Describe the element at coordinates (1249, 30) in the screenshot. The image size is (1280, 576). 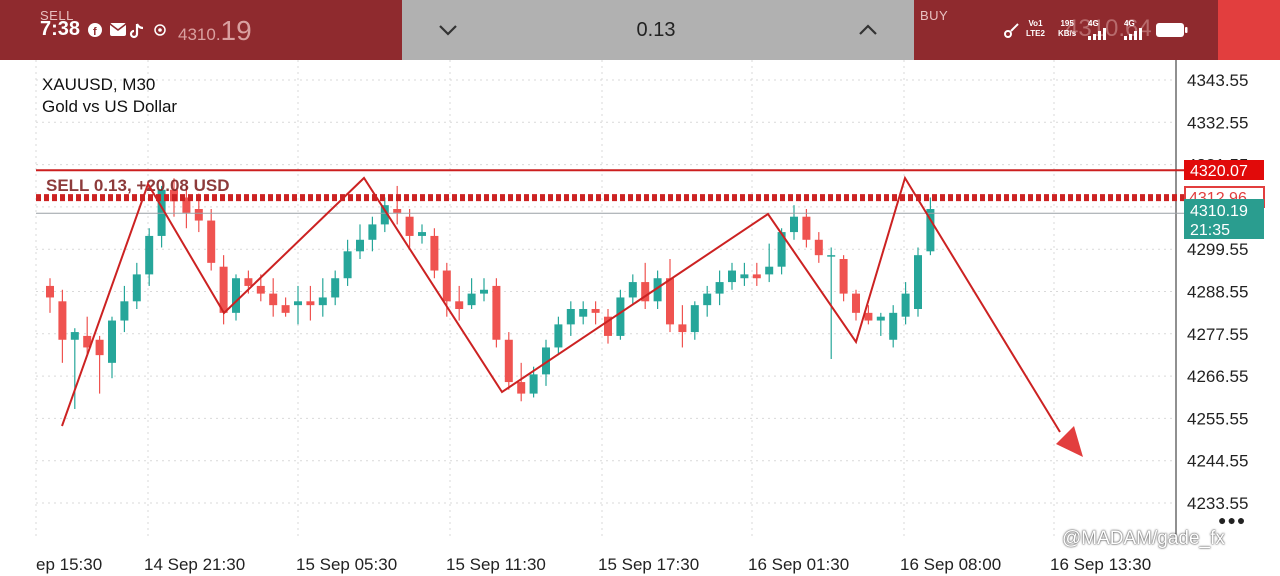
I see `buy-button-edge` at that location.